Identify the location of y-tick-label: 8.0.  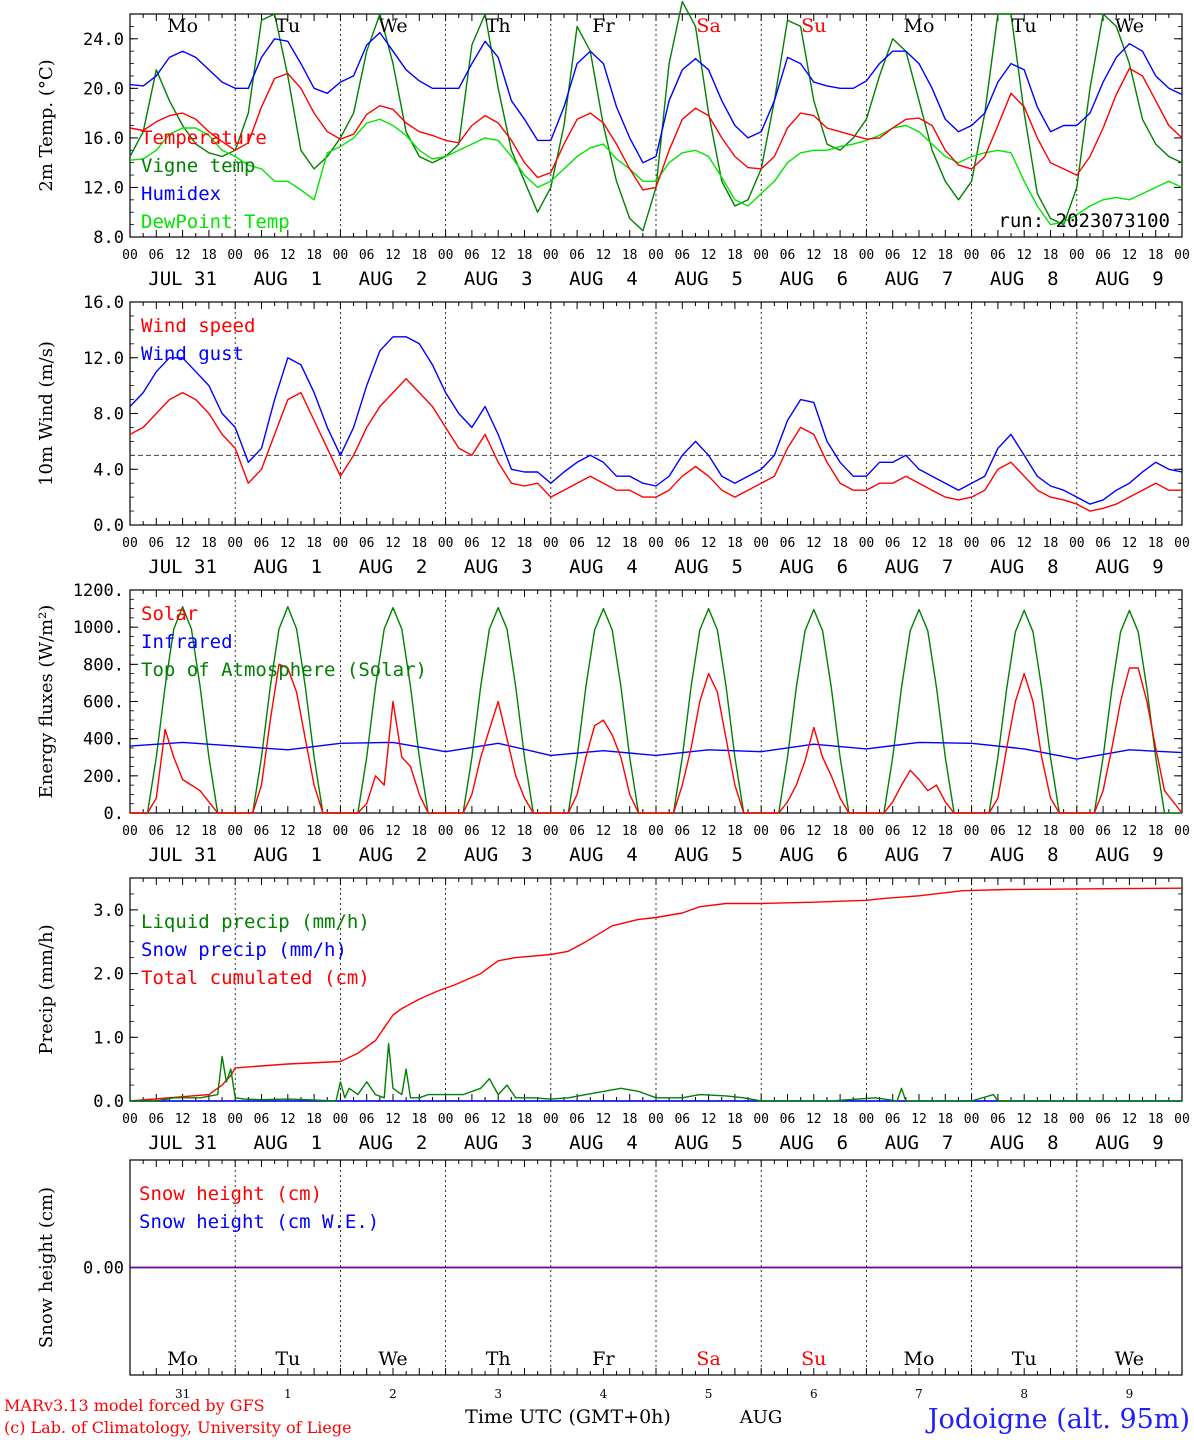
(108, 238).